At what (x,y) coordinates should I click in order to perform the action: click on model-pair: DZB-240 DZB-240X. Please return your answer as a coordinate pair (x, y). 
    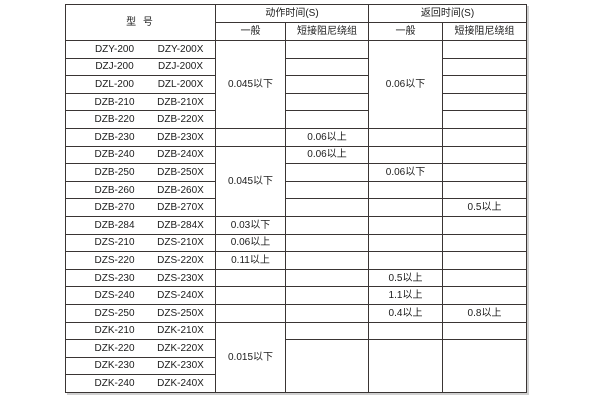
    Looking at the image, I should click on (141, 154).